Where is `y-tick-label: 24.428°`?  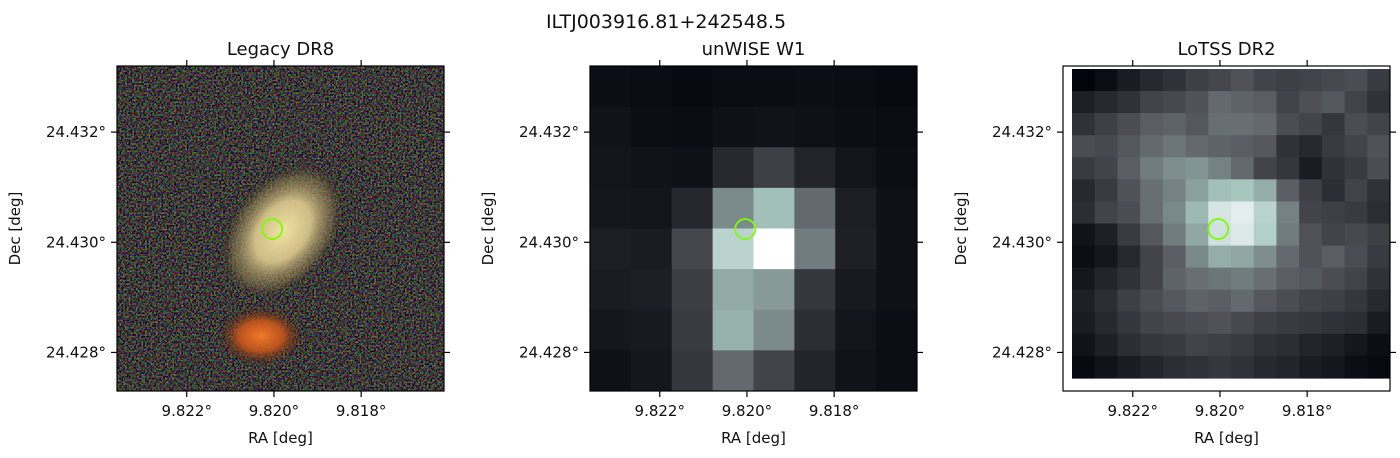
y-tick-label: 24.428° is located at coordinates (1022, 352).